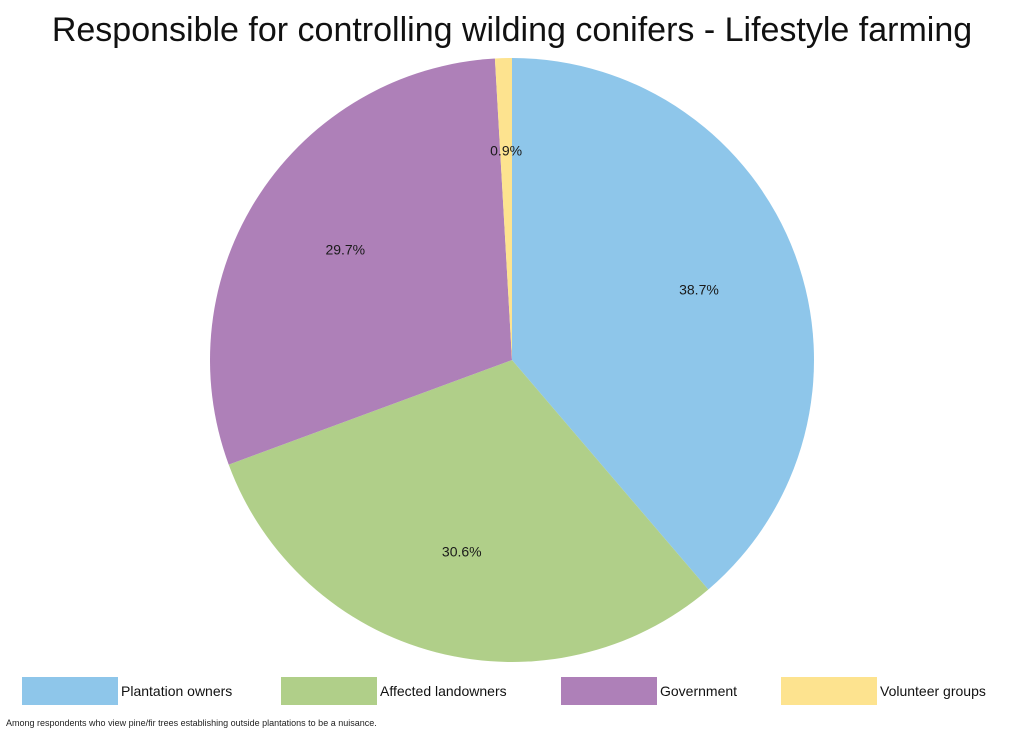 This screenshot has width=1024, height=745. I want to click on data-label-affected-landowners: 30.6%, so click(462, 552).